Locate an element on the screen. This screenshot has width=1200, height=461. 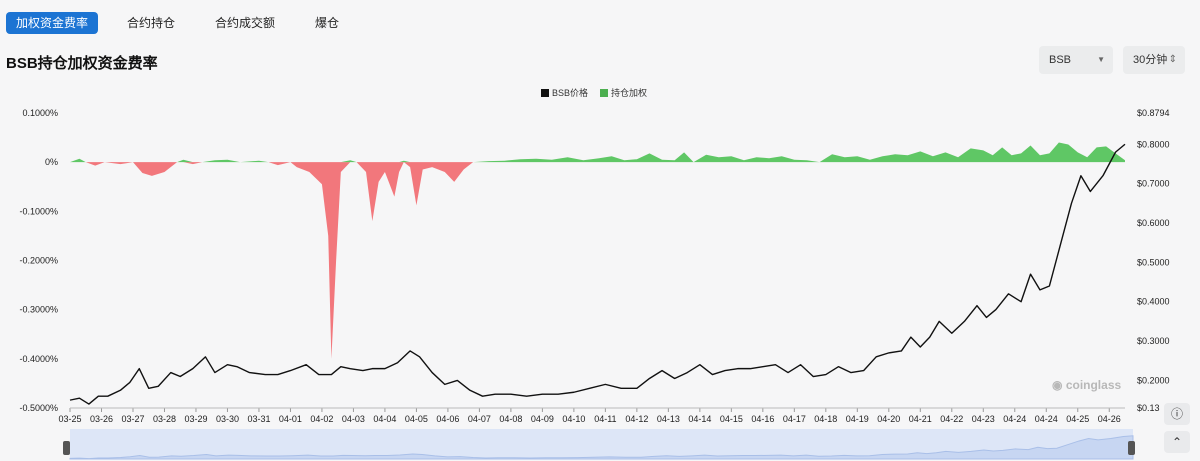
funding-rate-positive-area is located at coordinates (597, 152).